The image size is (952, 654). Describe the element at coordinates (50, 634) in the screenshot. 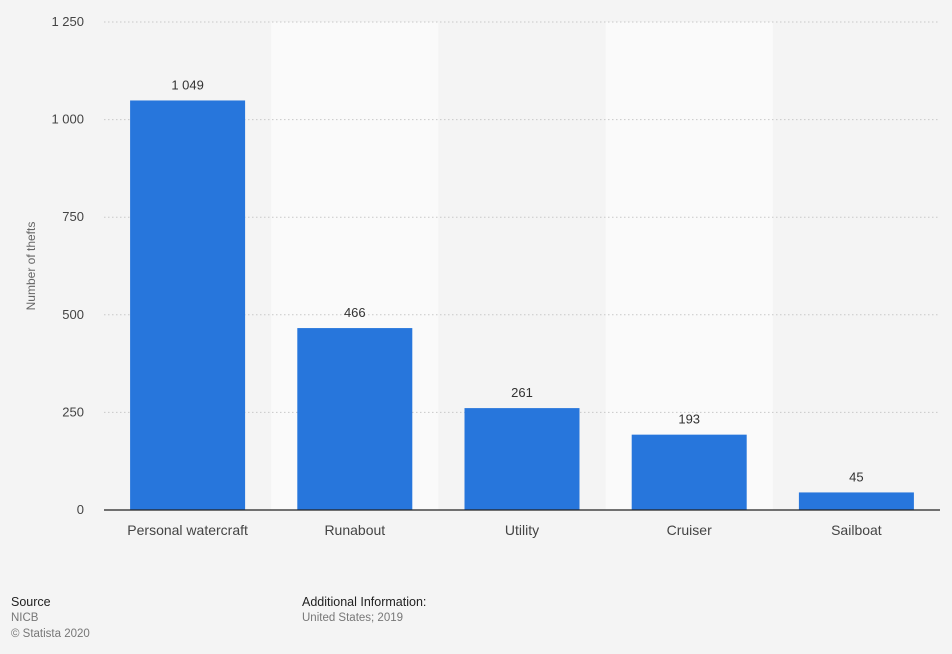

I see `copyright: © Statista 2020` at that location.